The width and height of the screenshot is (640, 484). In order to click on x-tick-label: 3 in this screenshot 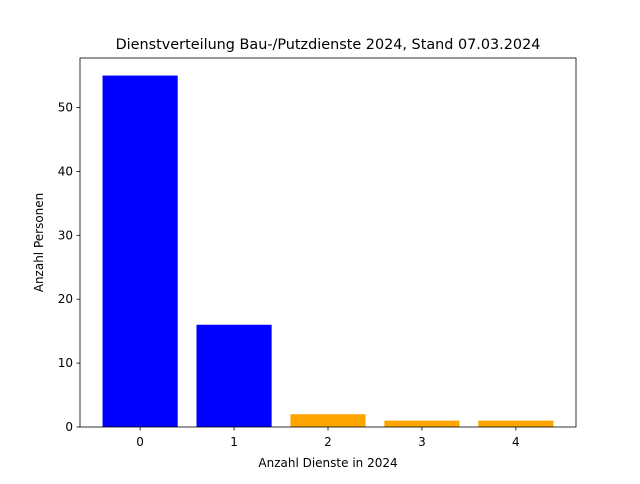, I will do `click(422, 442)`.